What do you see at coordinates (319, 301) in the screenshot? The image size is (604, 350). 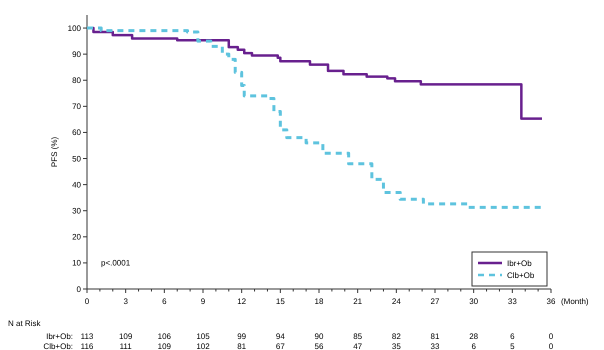 I see `x-tick-label: 18` at bounding box center [319, 301].